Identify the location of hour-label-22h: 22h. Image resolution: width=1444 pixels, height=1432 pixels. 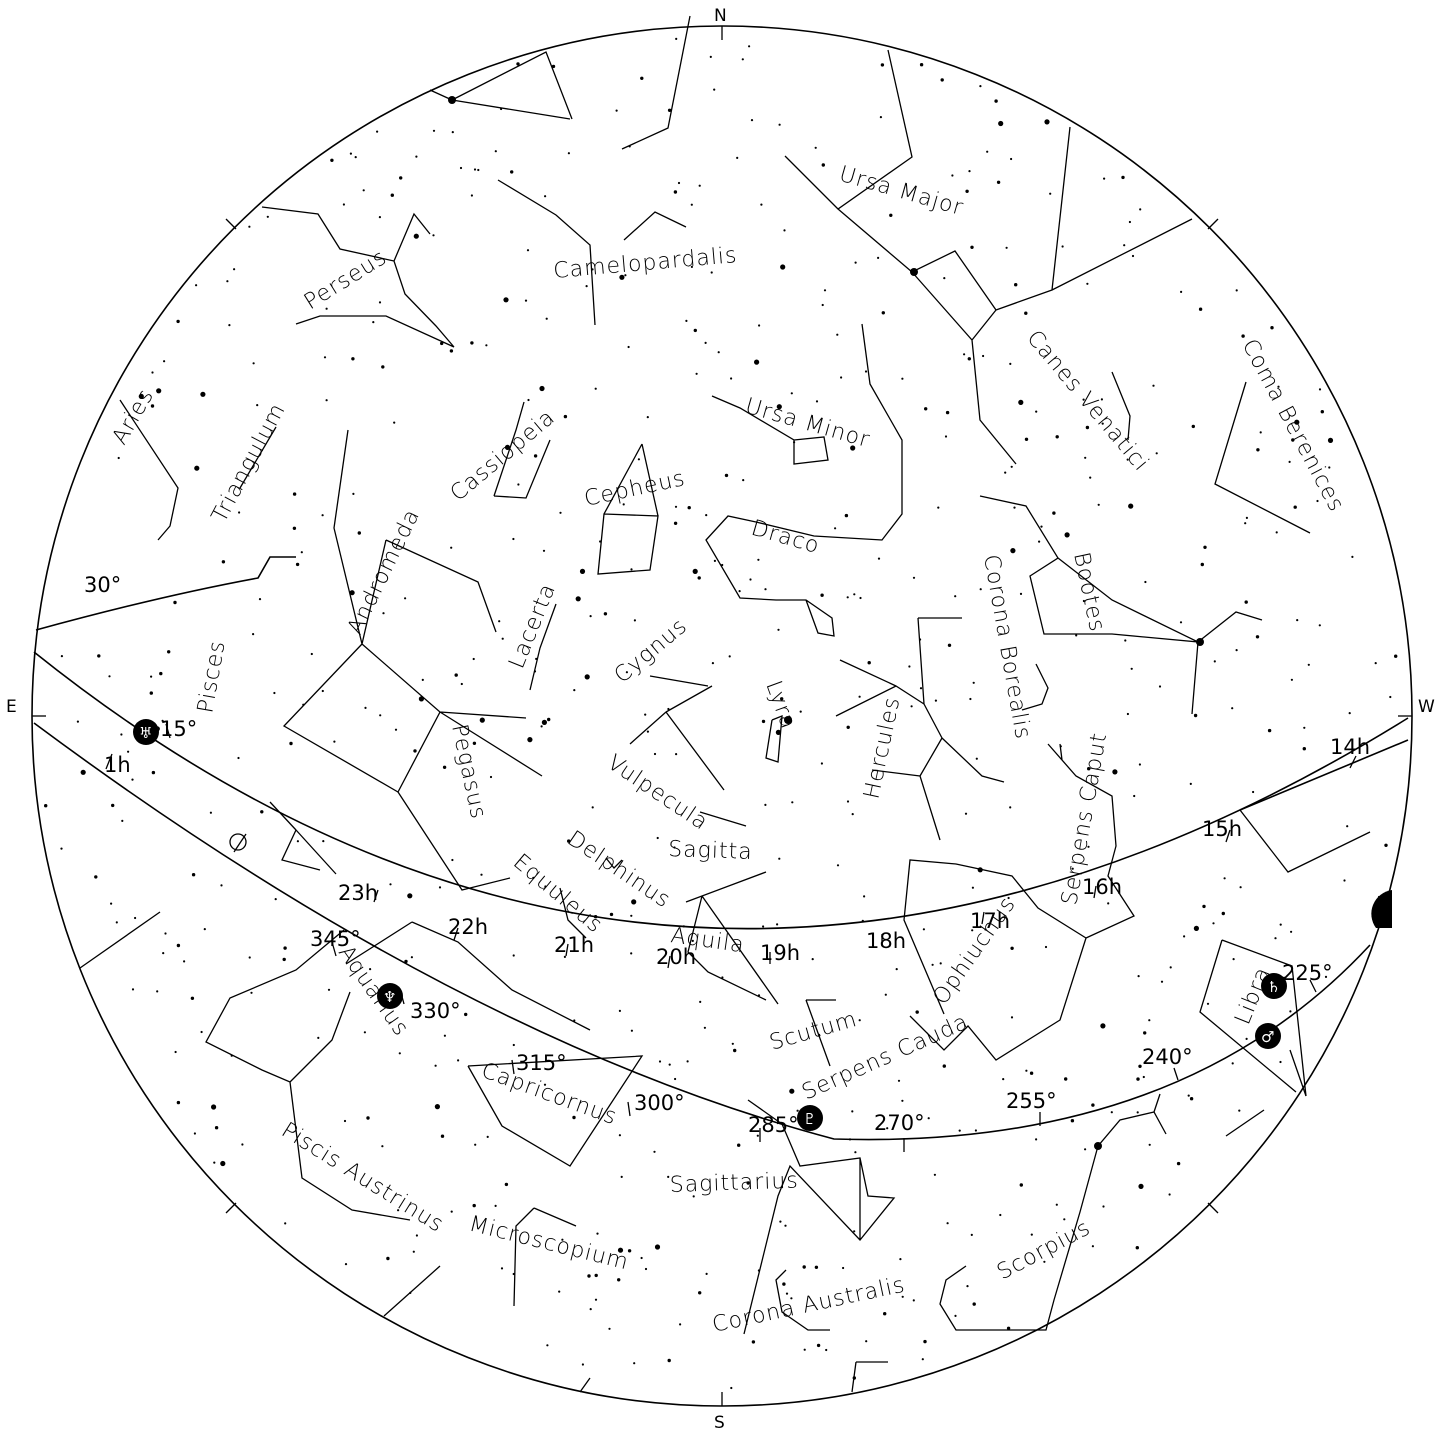
(468, 927).